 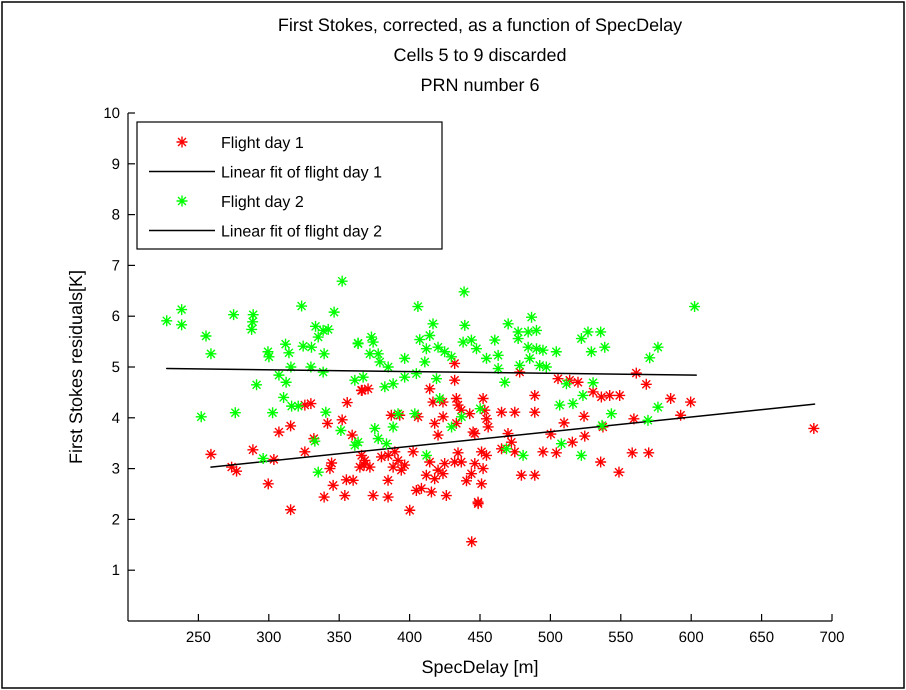 What do you see at coordinates (116, 519) in the screenshot?
I see `y-tick-label: 2` at bounding box center [116, 519].